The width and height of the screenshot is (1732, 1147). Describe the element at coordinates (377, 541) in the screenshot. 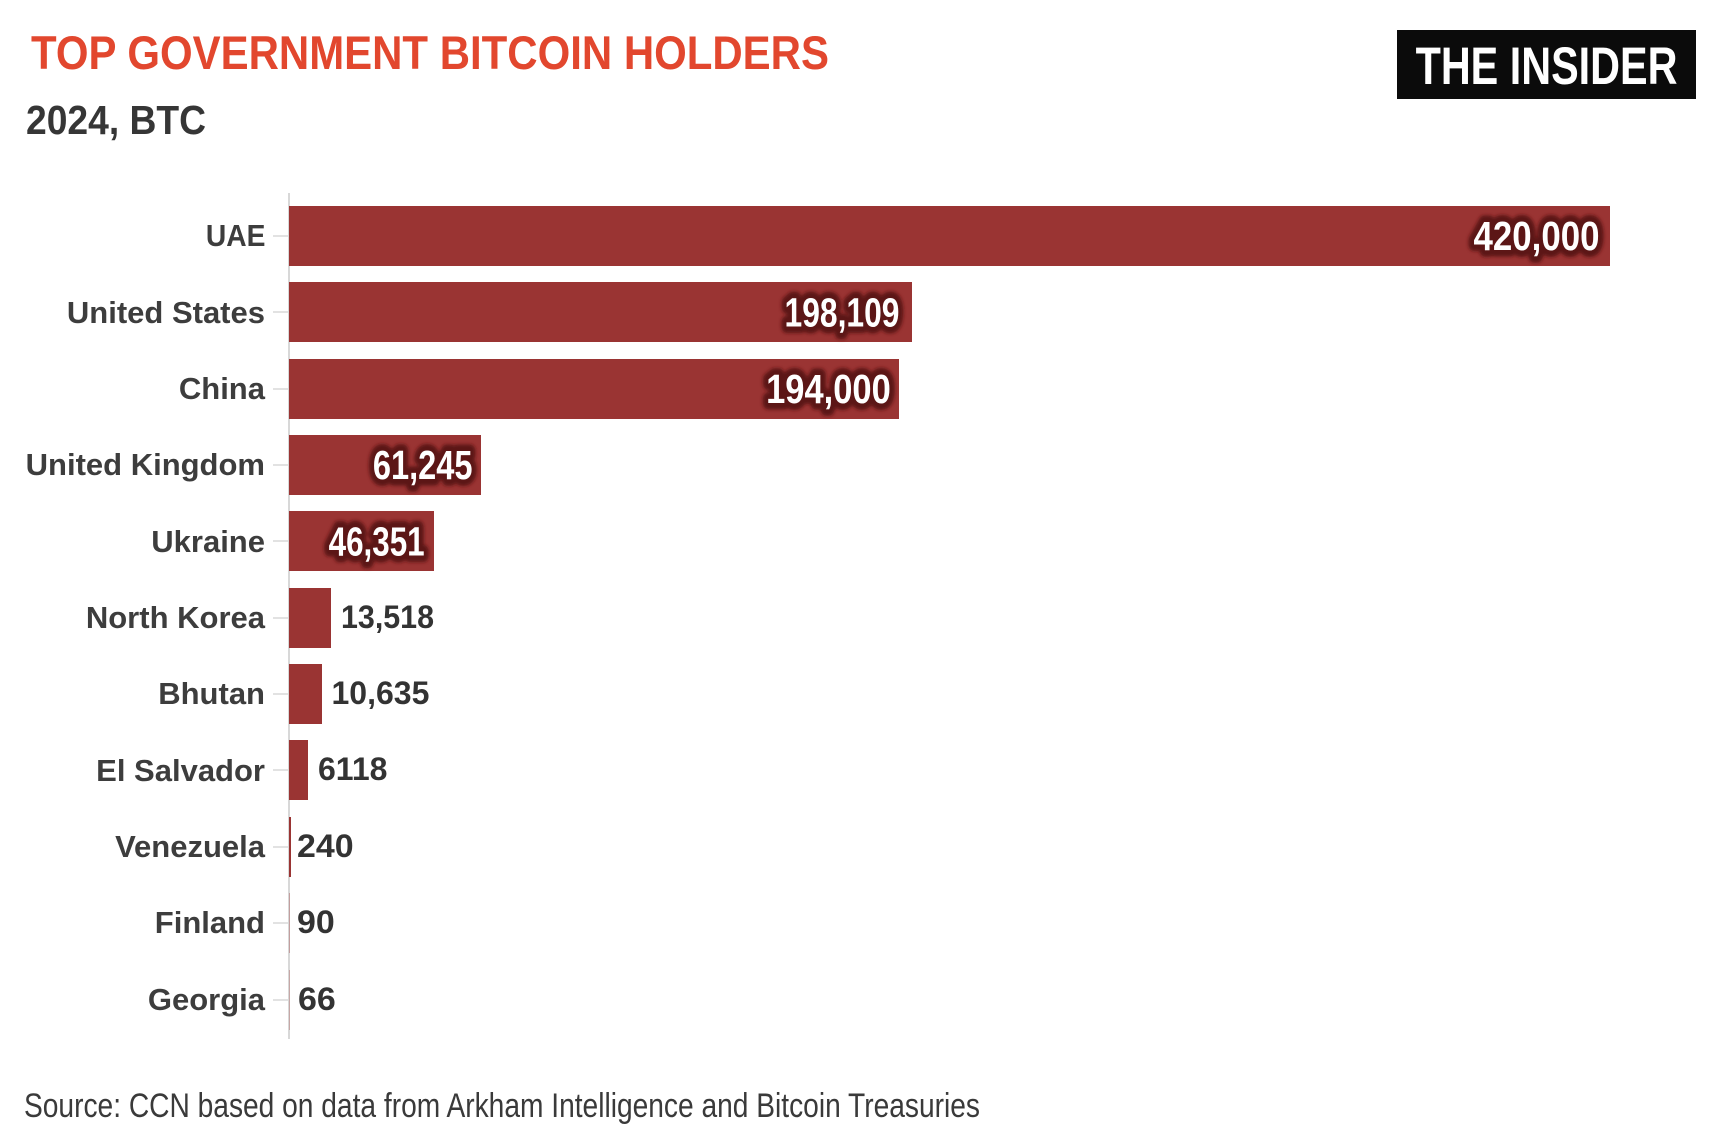

I see `svg-text: 46,351` at that location.